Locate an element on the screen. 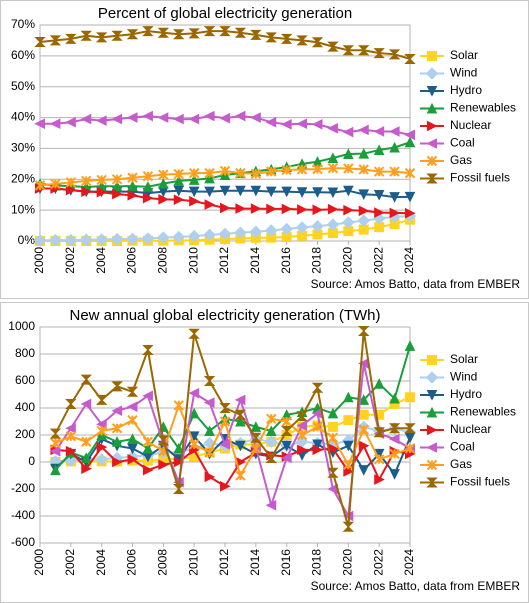  chart-title: Percent of global electricity generation is located at coordinates (225, 13).